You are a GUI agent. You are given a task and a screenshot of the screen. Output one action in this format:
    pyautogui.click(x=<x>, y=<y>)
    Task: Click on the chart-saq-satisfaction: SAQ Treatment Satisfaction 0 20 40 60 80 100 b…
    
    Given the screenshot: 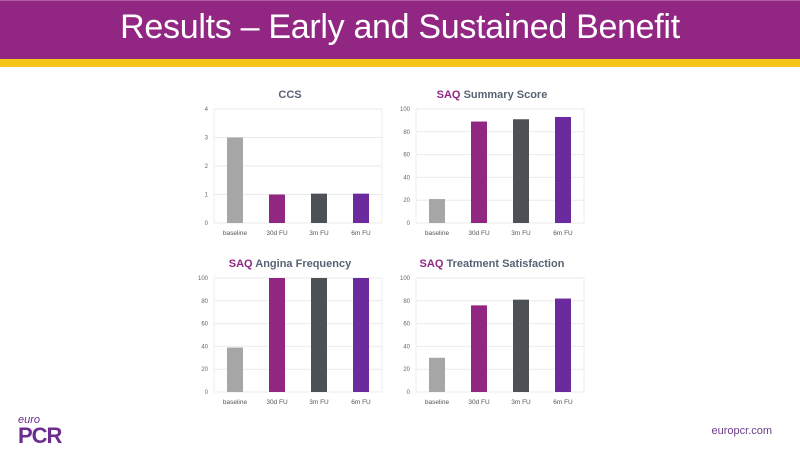 What is the action you would take?
    pyautogui.click(x=492, y=343)
    